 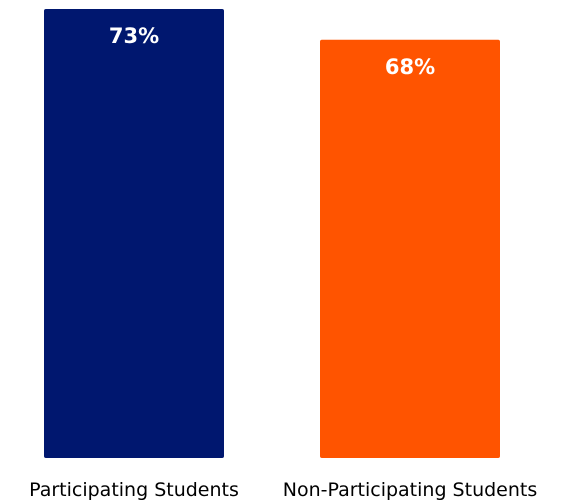 What do you see at coordinates (410, 67) in the screenshot?
I see `bar-value-label: 68%` at bounding box center [410, 67].